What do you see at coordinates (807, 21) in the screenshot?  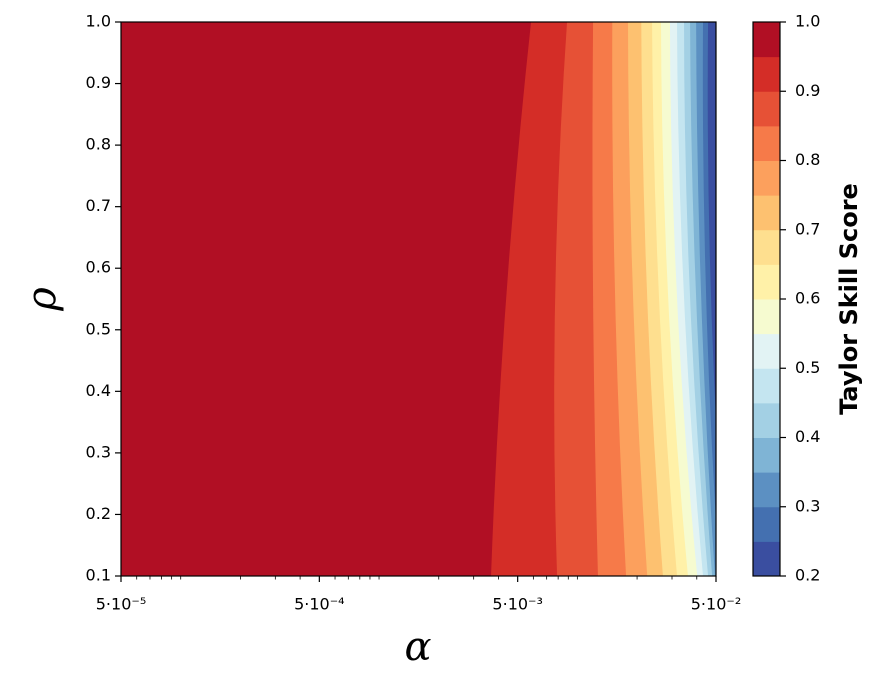 I see `colorbar-tick-label: 1.0` at bounding box center [807, 21].